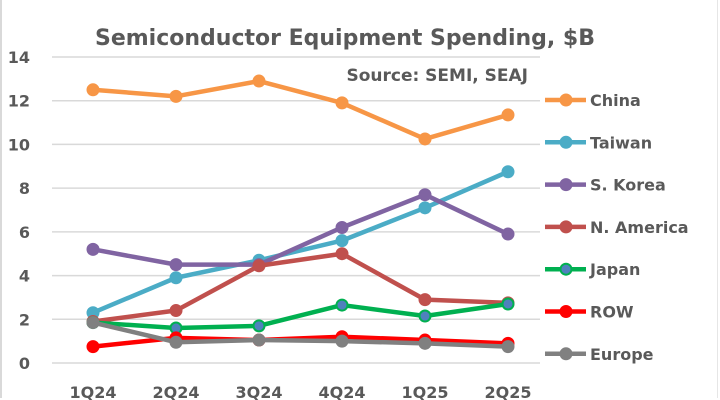  Describe the element at coordinates (612, 312) in the screenshot. I see `legend-label: ROW` at that location.